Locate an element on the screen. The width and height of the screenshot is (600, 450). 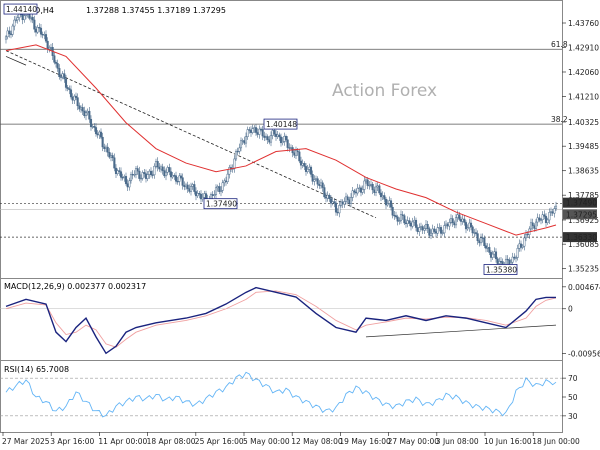
rsi-line is located at coordinates (281, 394).